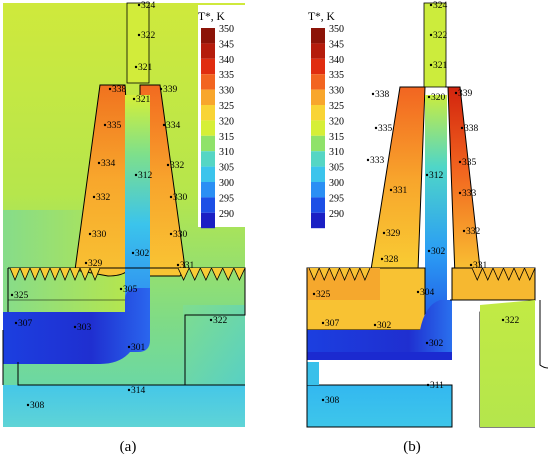  What do you see at coordinates (469, 194) in the screenshot?
I see `panel-b-temperature-label: 333` at bounding box center [469, 194].